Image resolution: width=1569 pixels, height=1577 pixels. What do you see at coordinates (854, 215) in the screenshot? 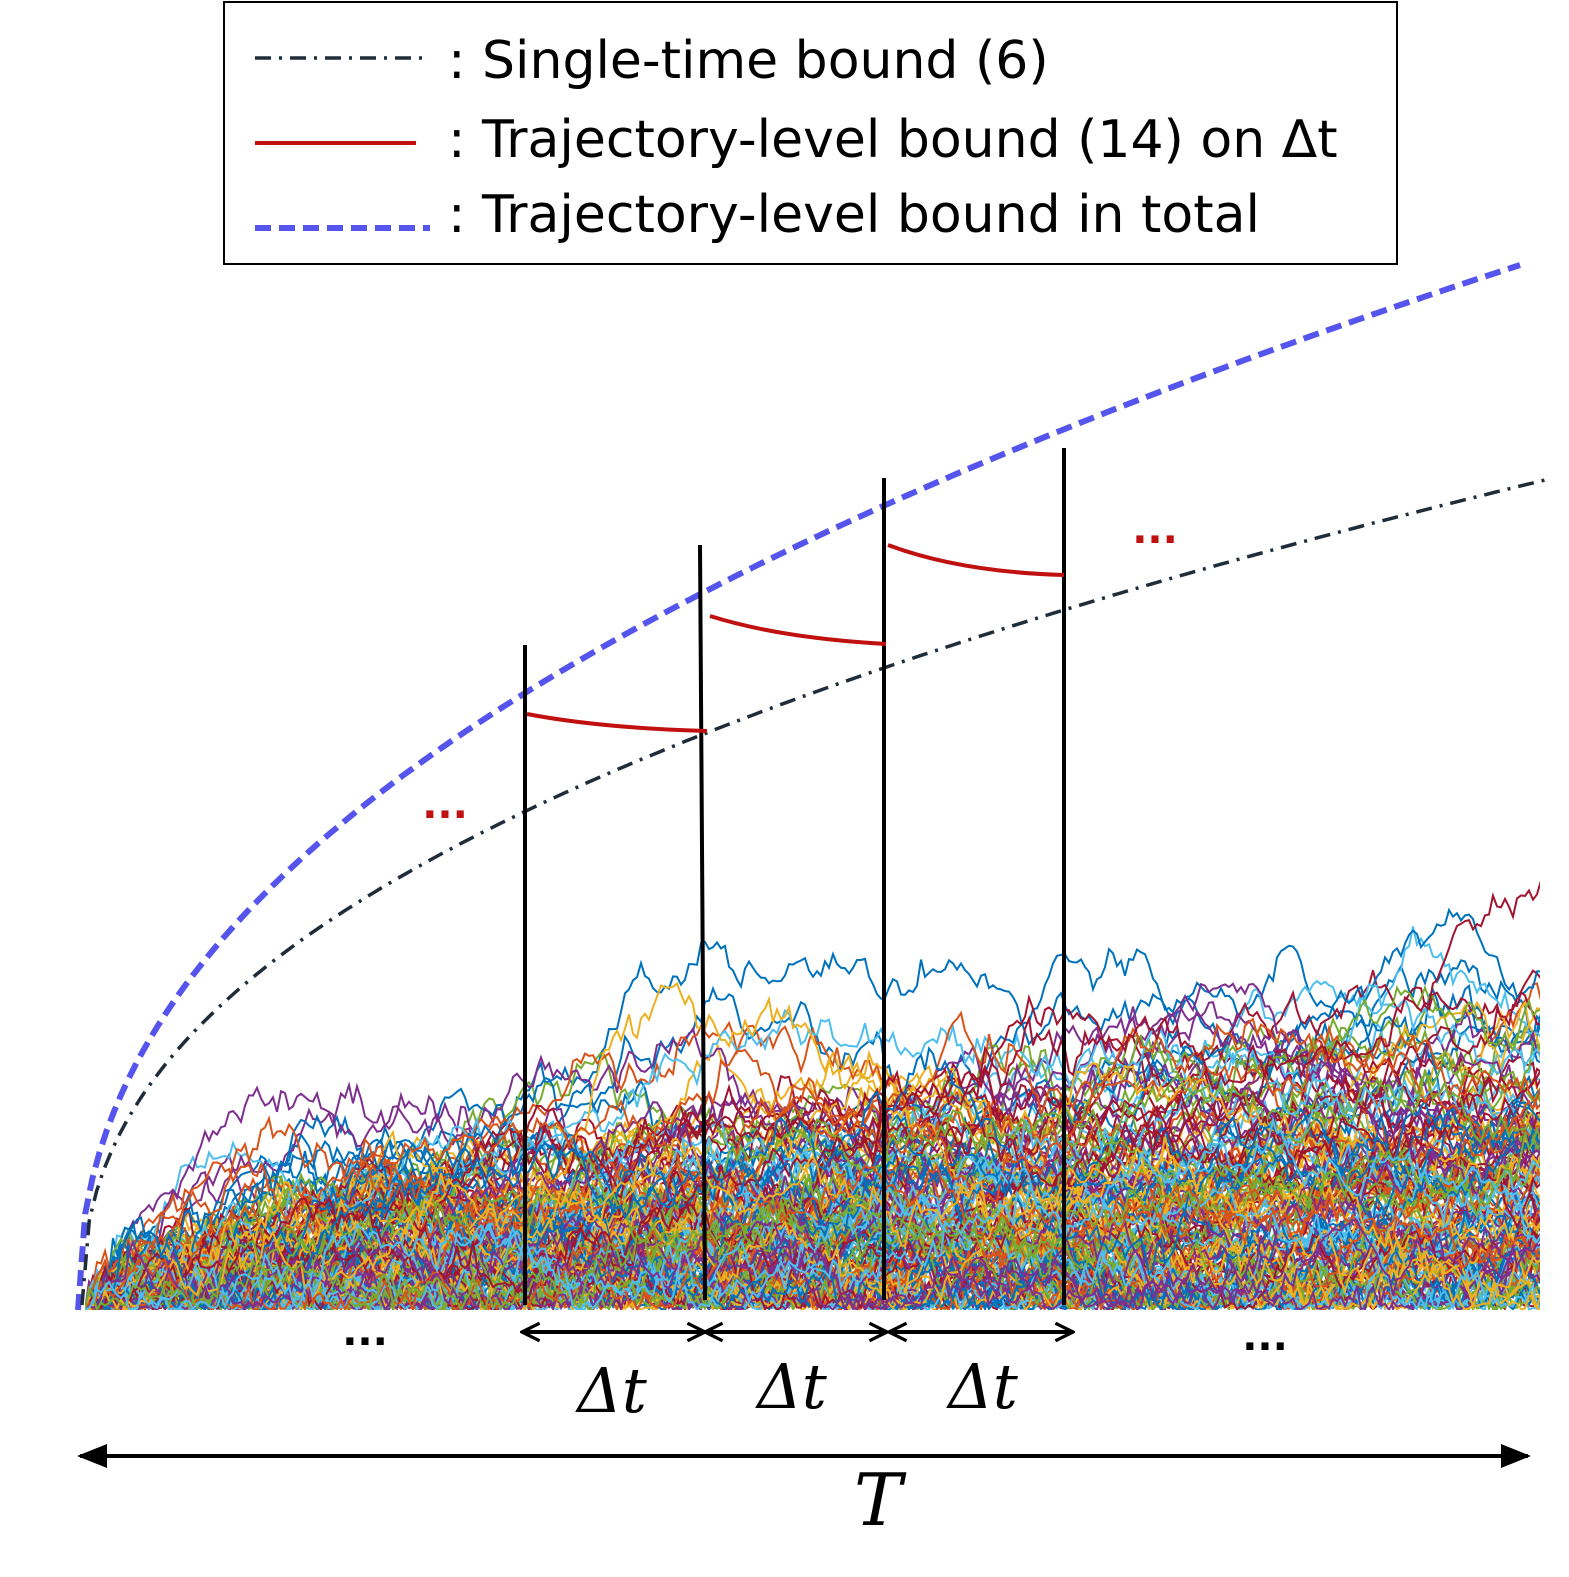
I see `legend-label: : Trajectory-level bound in total` at bounding box center [854, 215].